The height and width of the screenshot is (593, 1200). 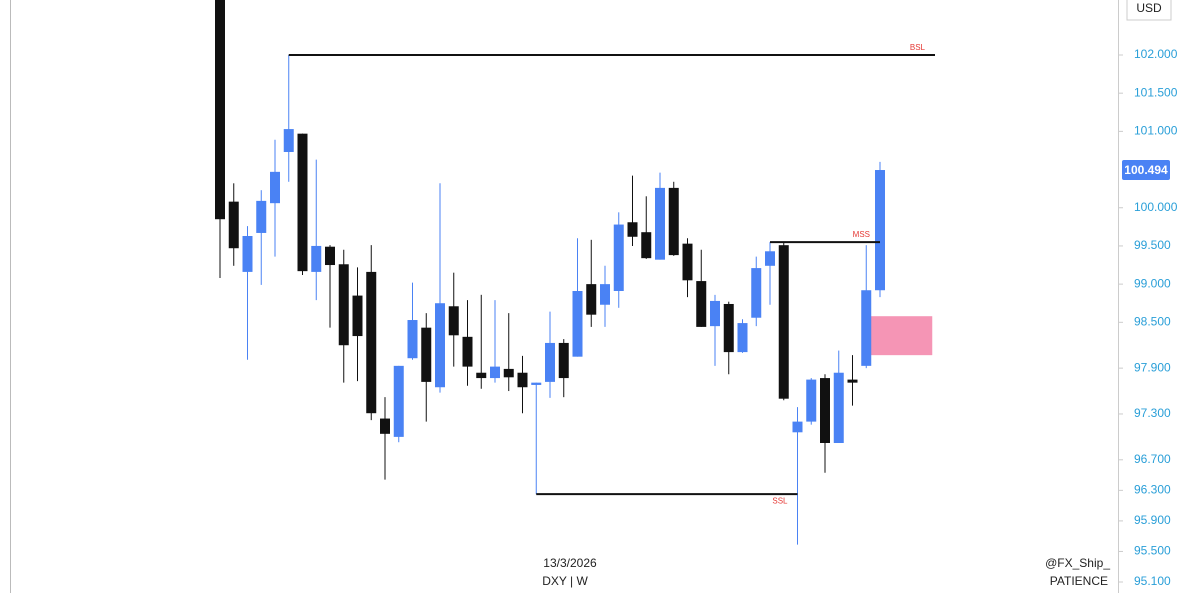 I want to click on y-tick-label: 102.000, so click(x=1156, y=54).